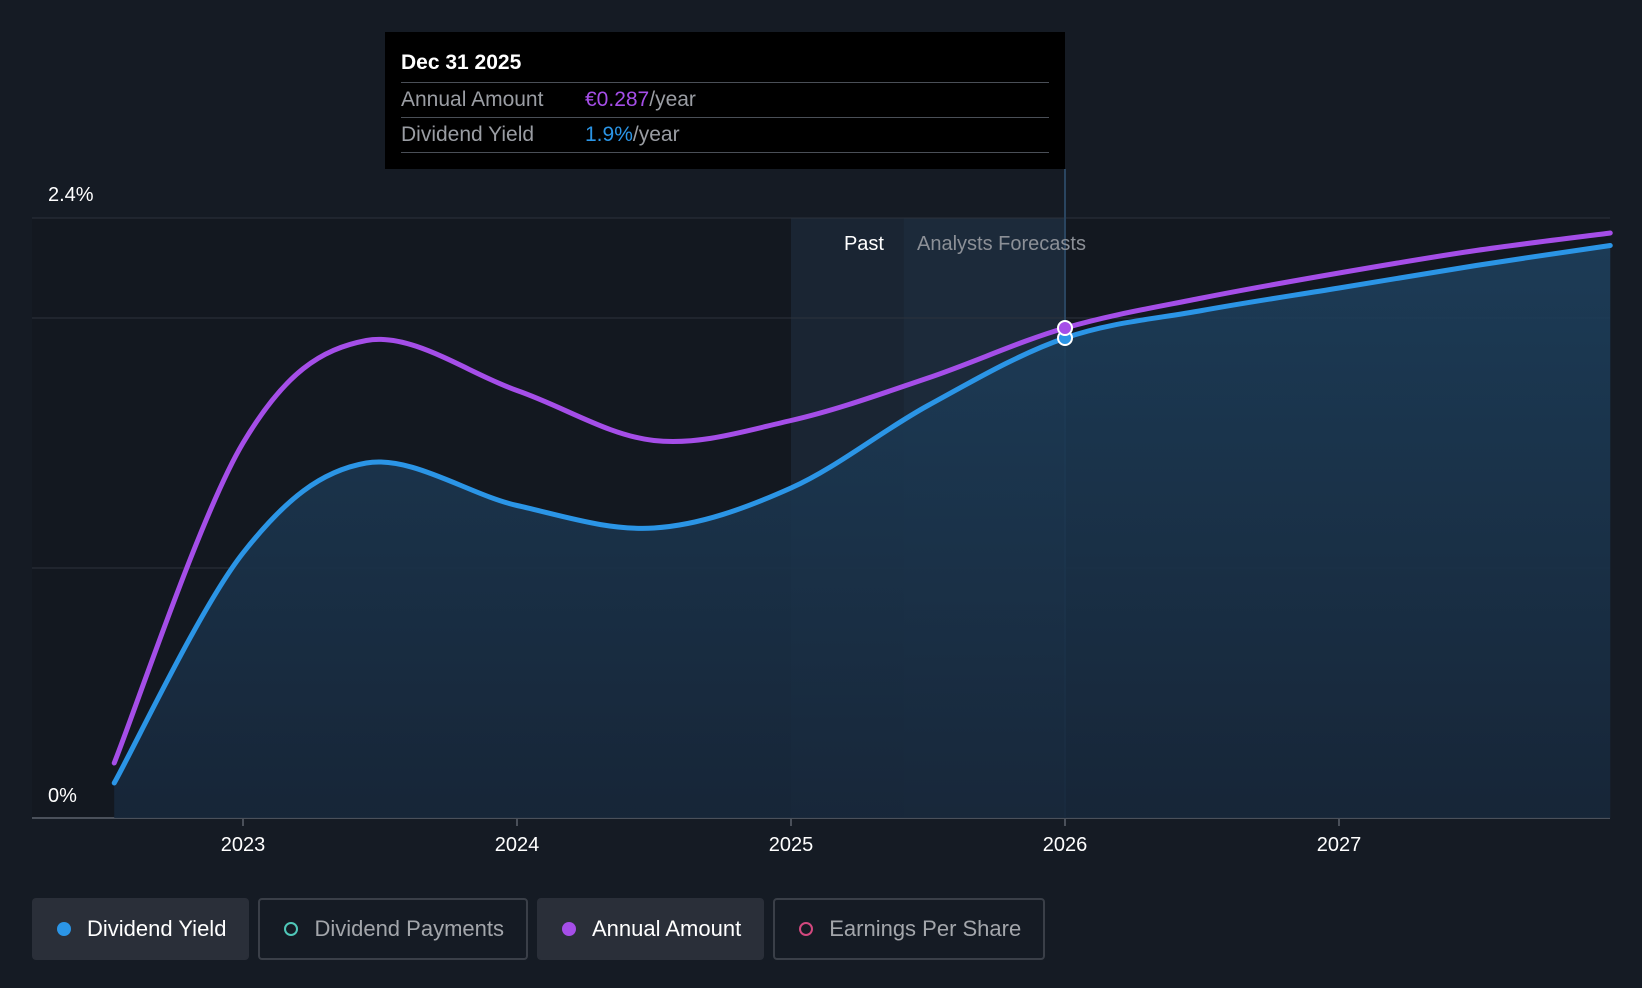 This screenshot has height=988, width=1642. I want to click on x-tick-label: 2027, so click(1339, 845).